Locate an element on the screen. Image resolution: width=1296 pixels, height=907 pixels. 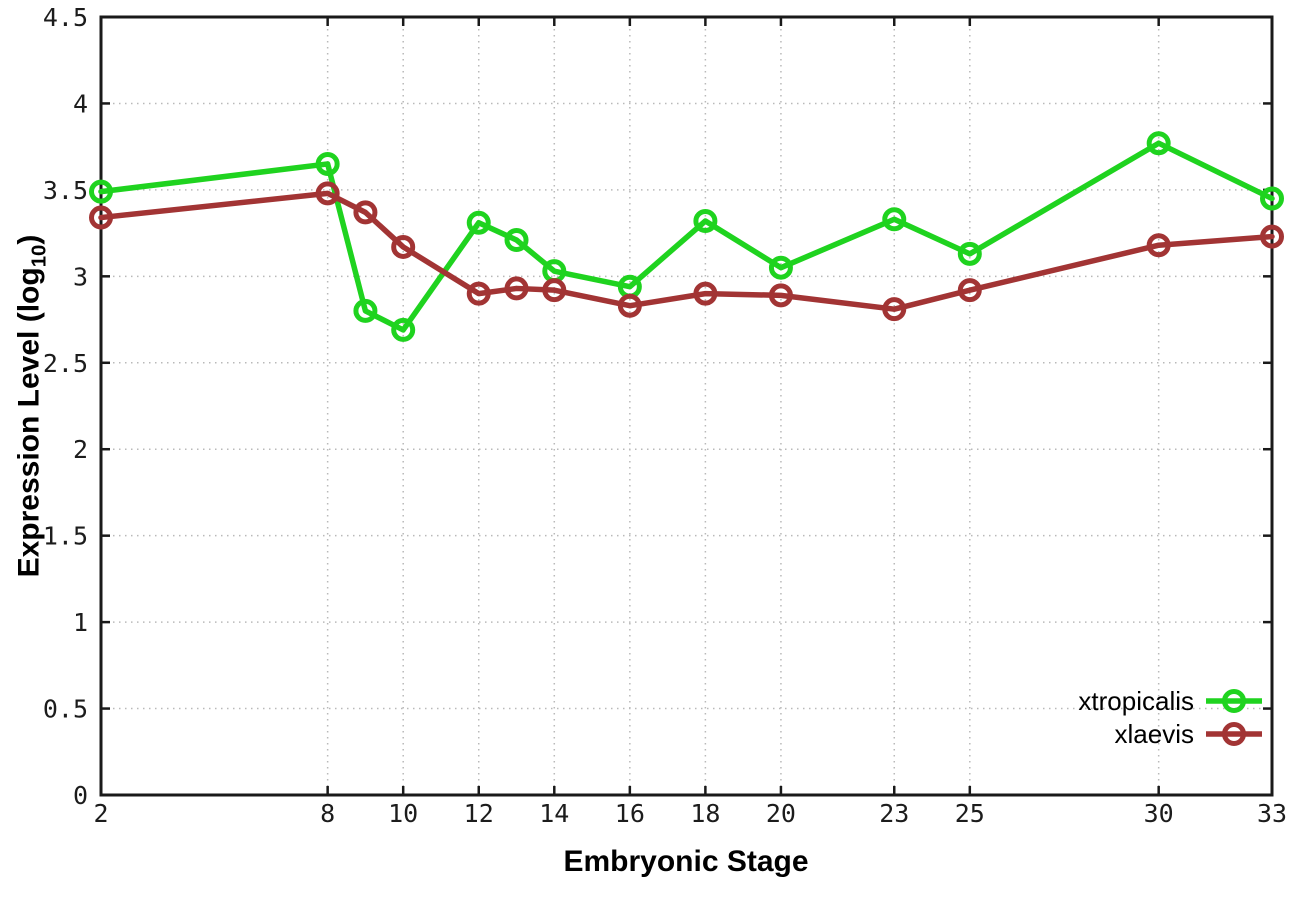
legend-item-xlaevis: xlaevis is located at coordinates (1171, 733).